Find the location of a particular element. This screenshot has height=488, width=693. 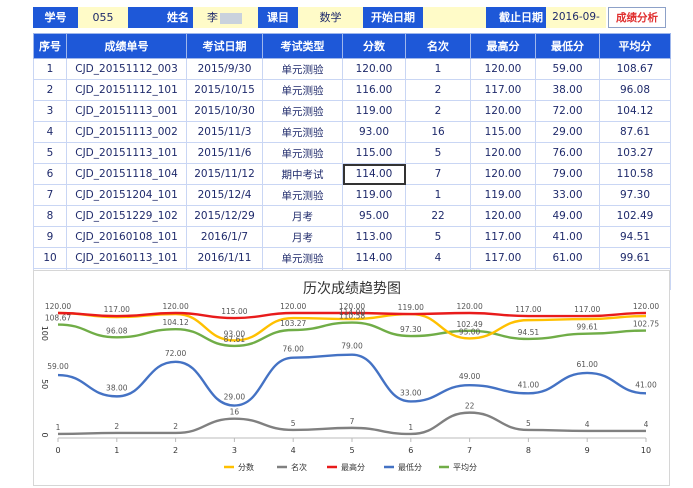

column-header: 最高分 is located at coordinates (503, 46).